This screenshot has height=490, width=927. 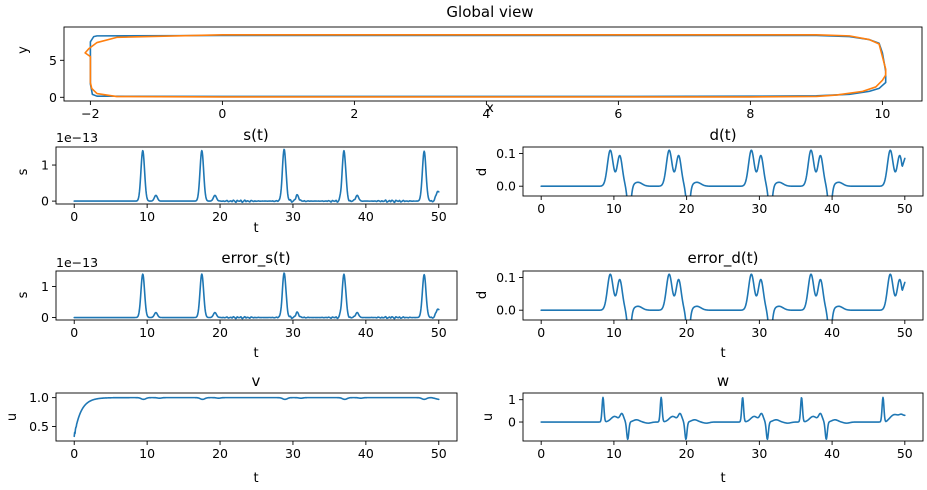 I want to click on y-tick-label-global: 5, so click(x=53, y=60).